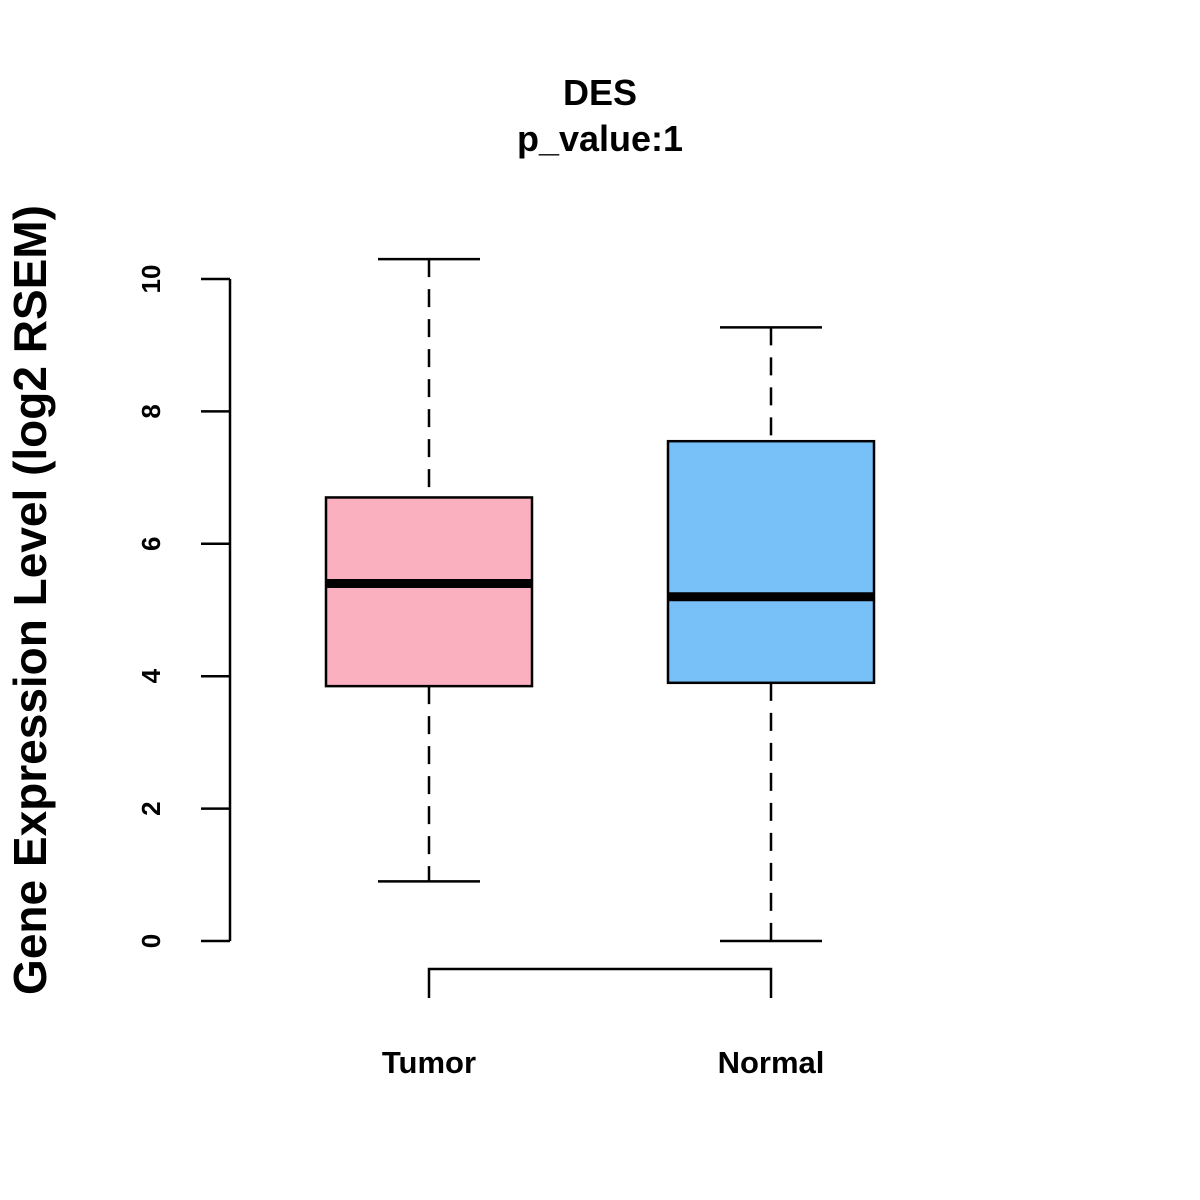 This screenshot has height=1200, width=1200. I want to click on y-axis-label: Gene Expression Level (log2 RSEM), so click(30, 600).